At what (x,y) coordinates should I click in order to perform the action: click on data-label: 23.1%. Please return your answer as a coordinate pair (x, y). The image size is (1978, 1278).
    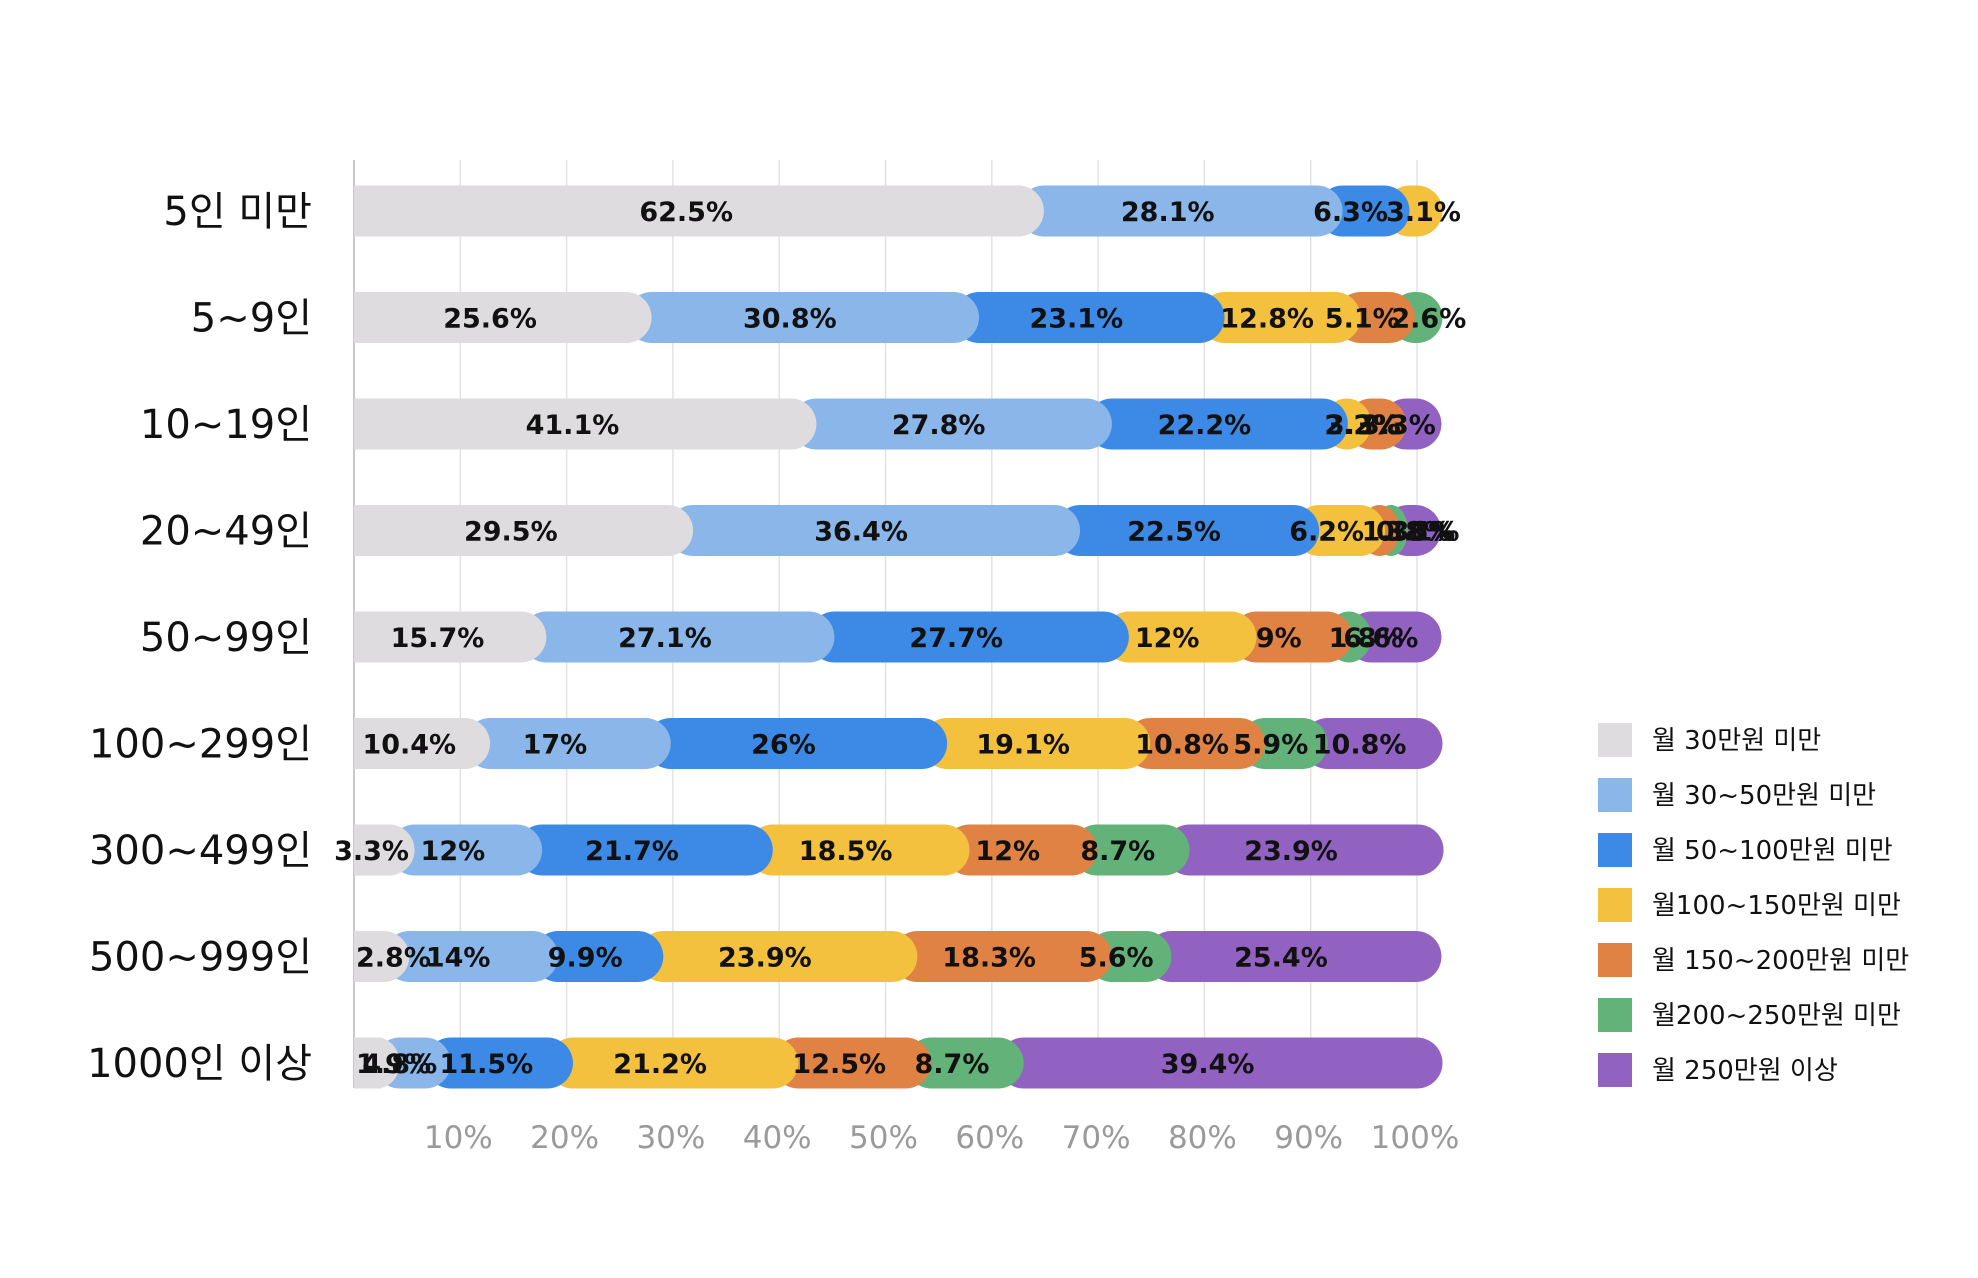
    Looking at the image, I should click on (1076, 319).